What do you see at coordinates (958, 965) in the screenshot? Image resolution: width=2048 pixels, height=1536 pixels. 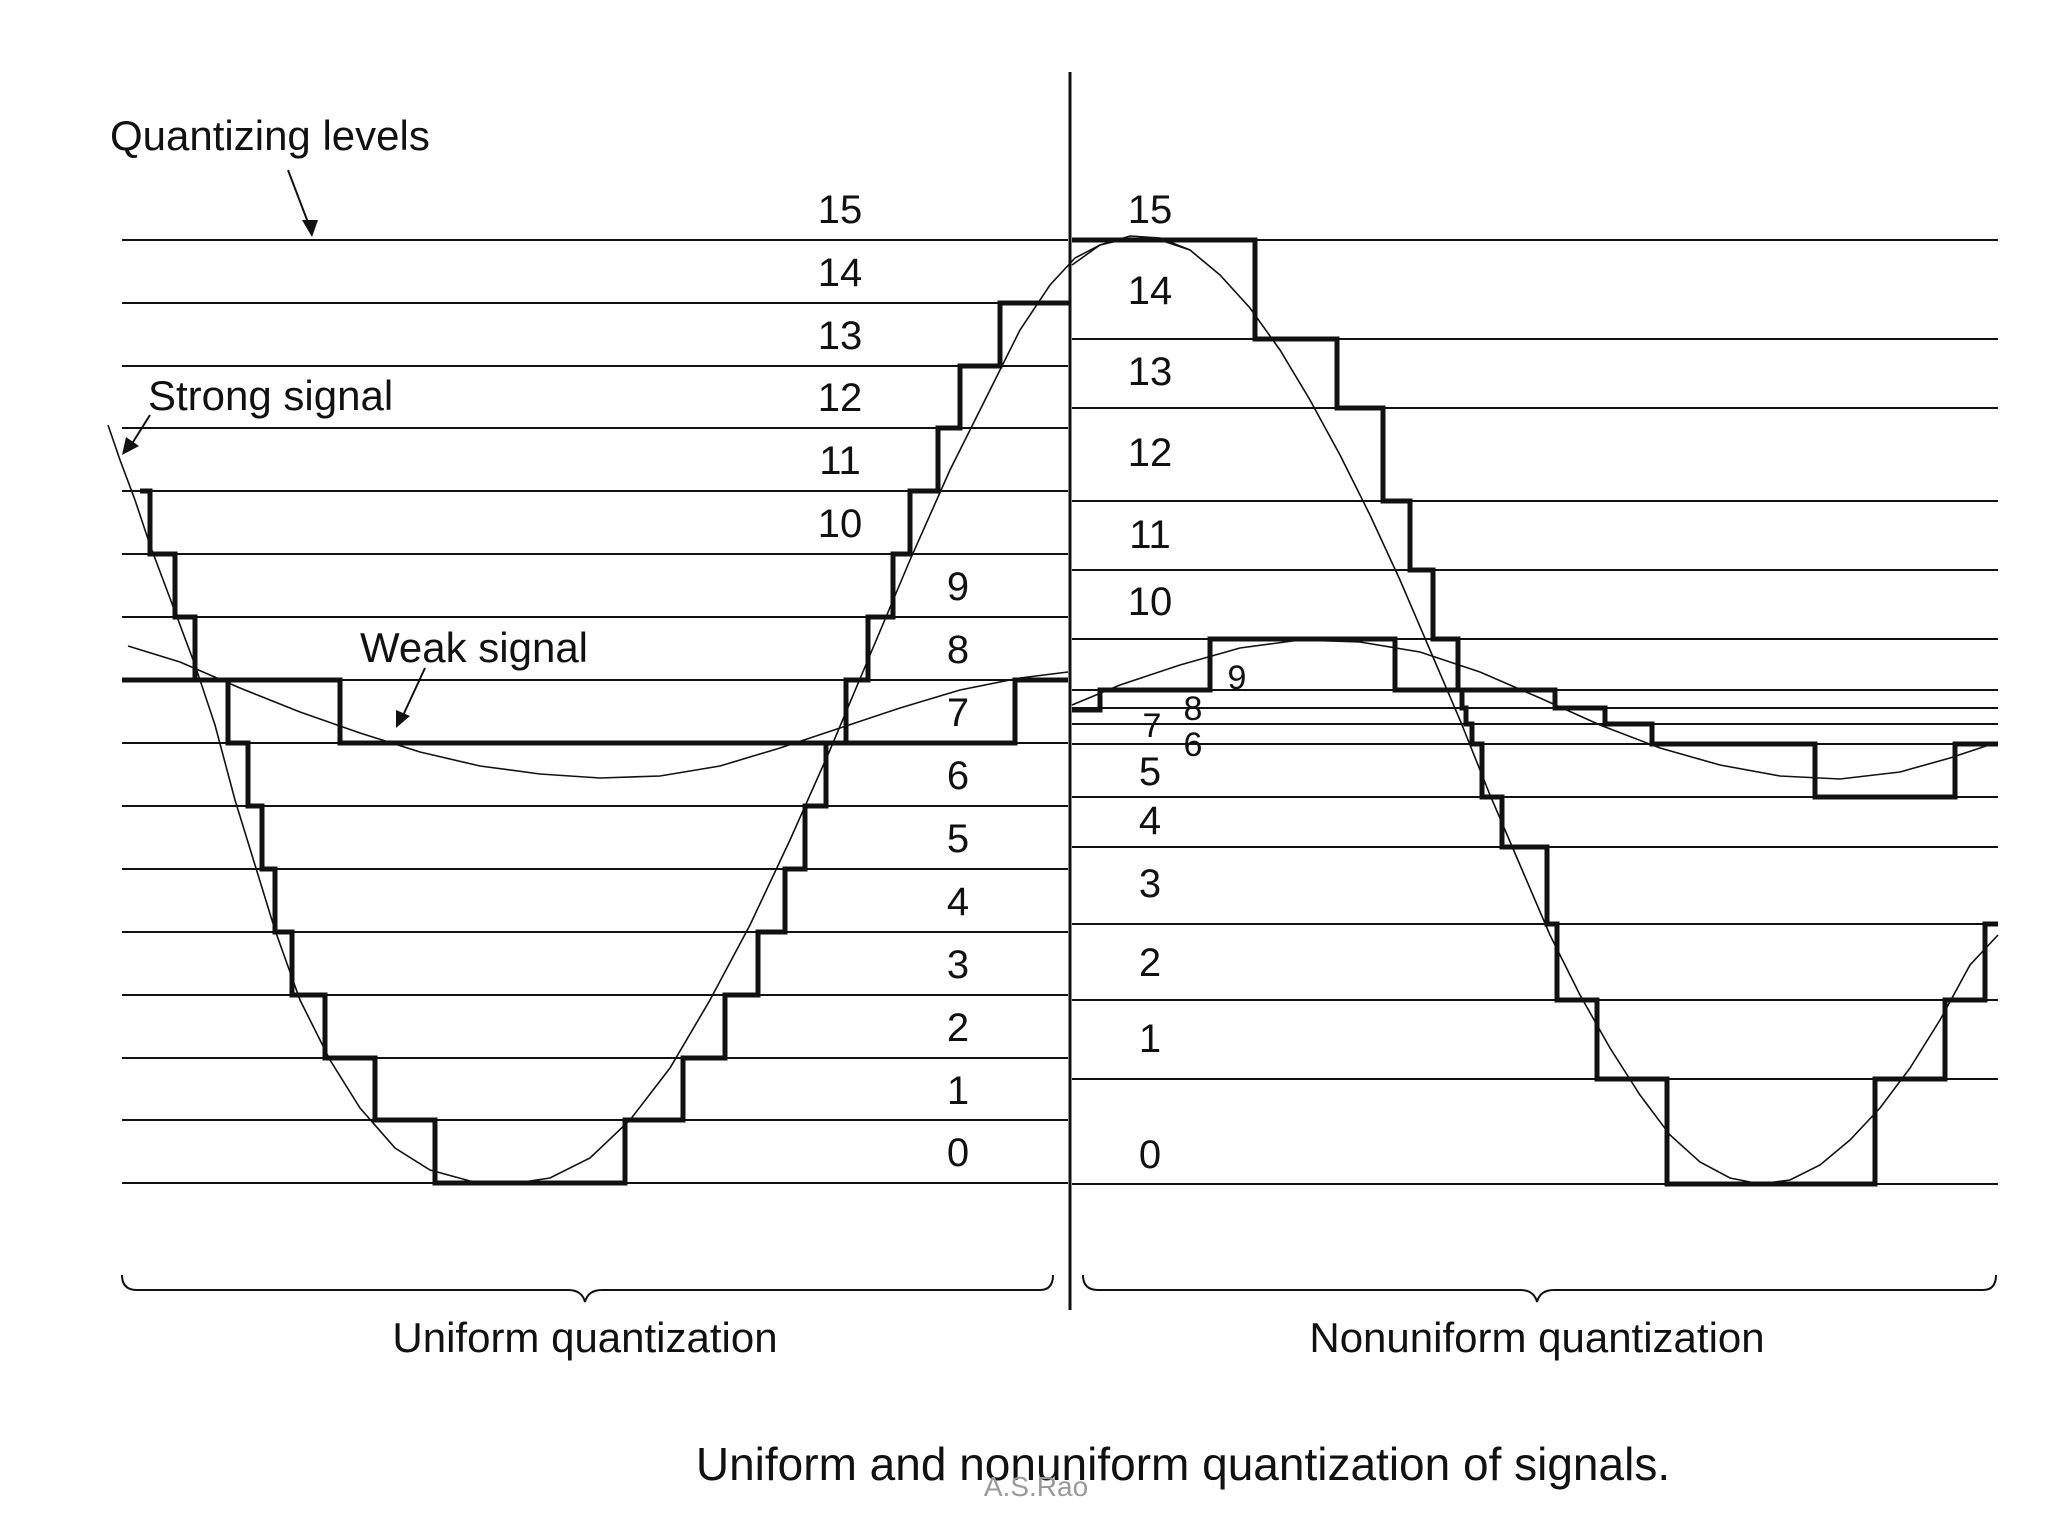 I see `uniform-level-3: 3` at bounding box center [958, 965].